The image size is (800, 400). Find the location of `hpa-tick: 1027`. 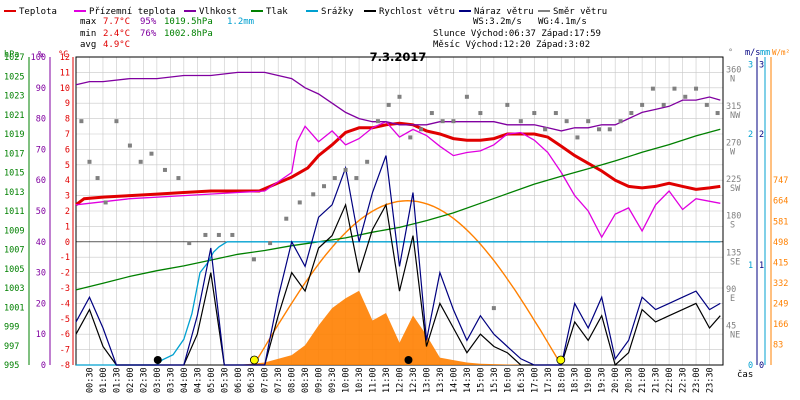

hpa-tick: 1027 is located at coordinates (14, 58).